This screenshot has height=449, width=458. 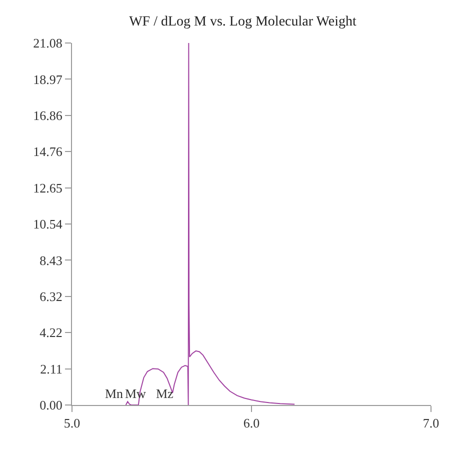 What do you see at coordinates (48, 224) in the screenshot?
I see `y-tick-label: 10.54` at bounding box center [48, 224].